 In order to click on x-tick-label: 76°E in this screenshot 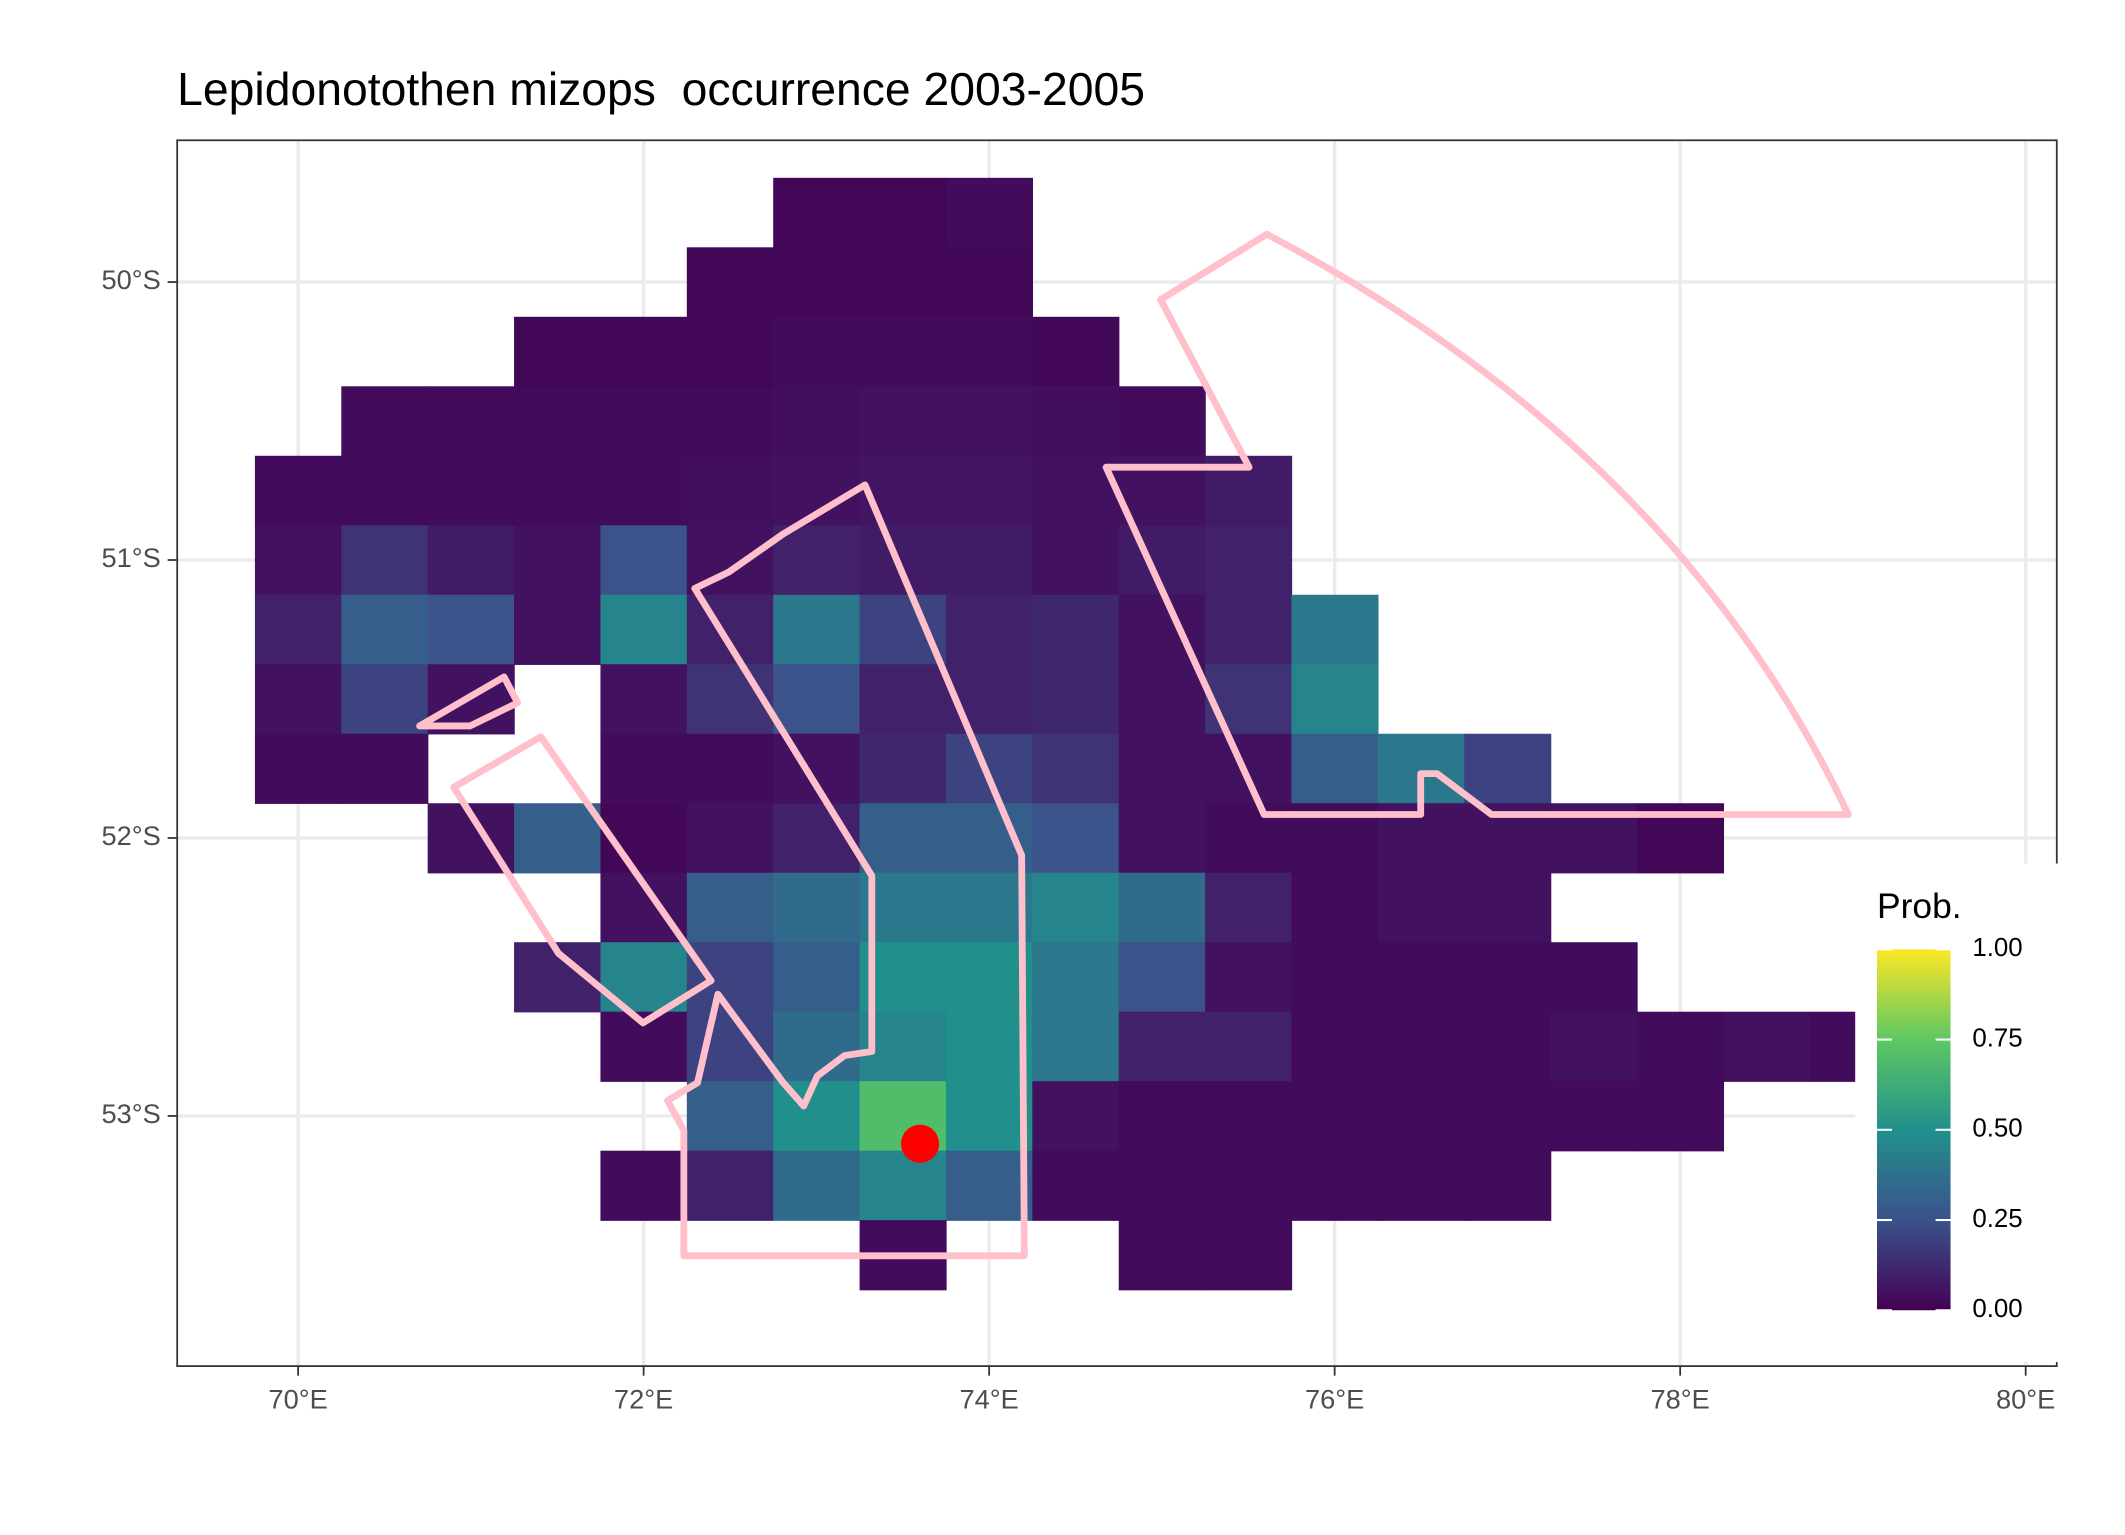, I will do `click(1334, 1399)`.